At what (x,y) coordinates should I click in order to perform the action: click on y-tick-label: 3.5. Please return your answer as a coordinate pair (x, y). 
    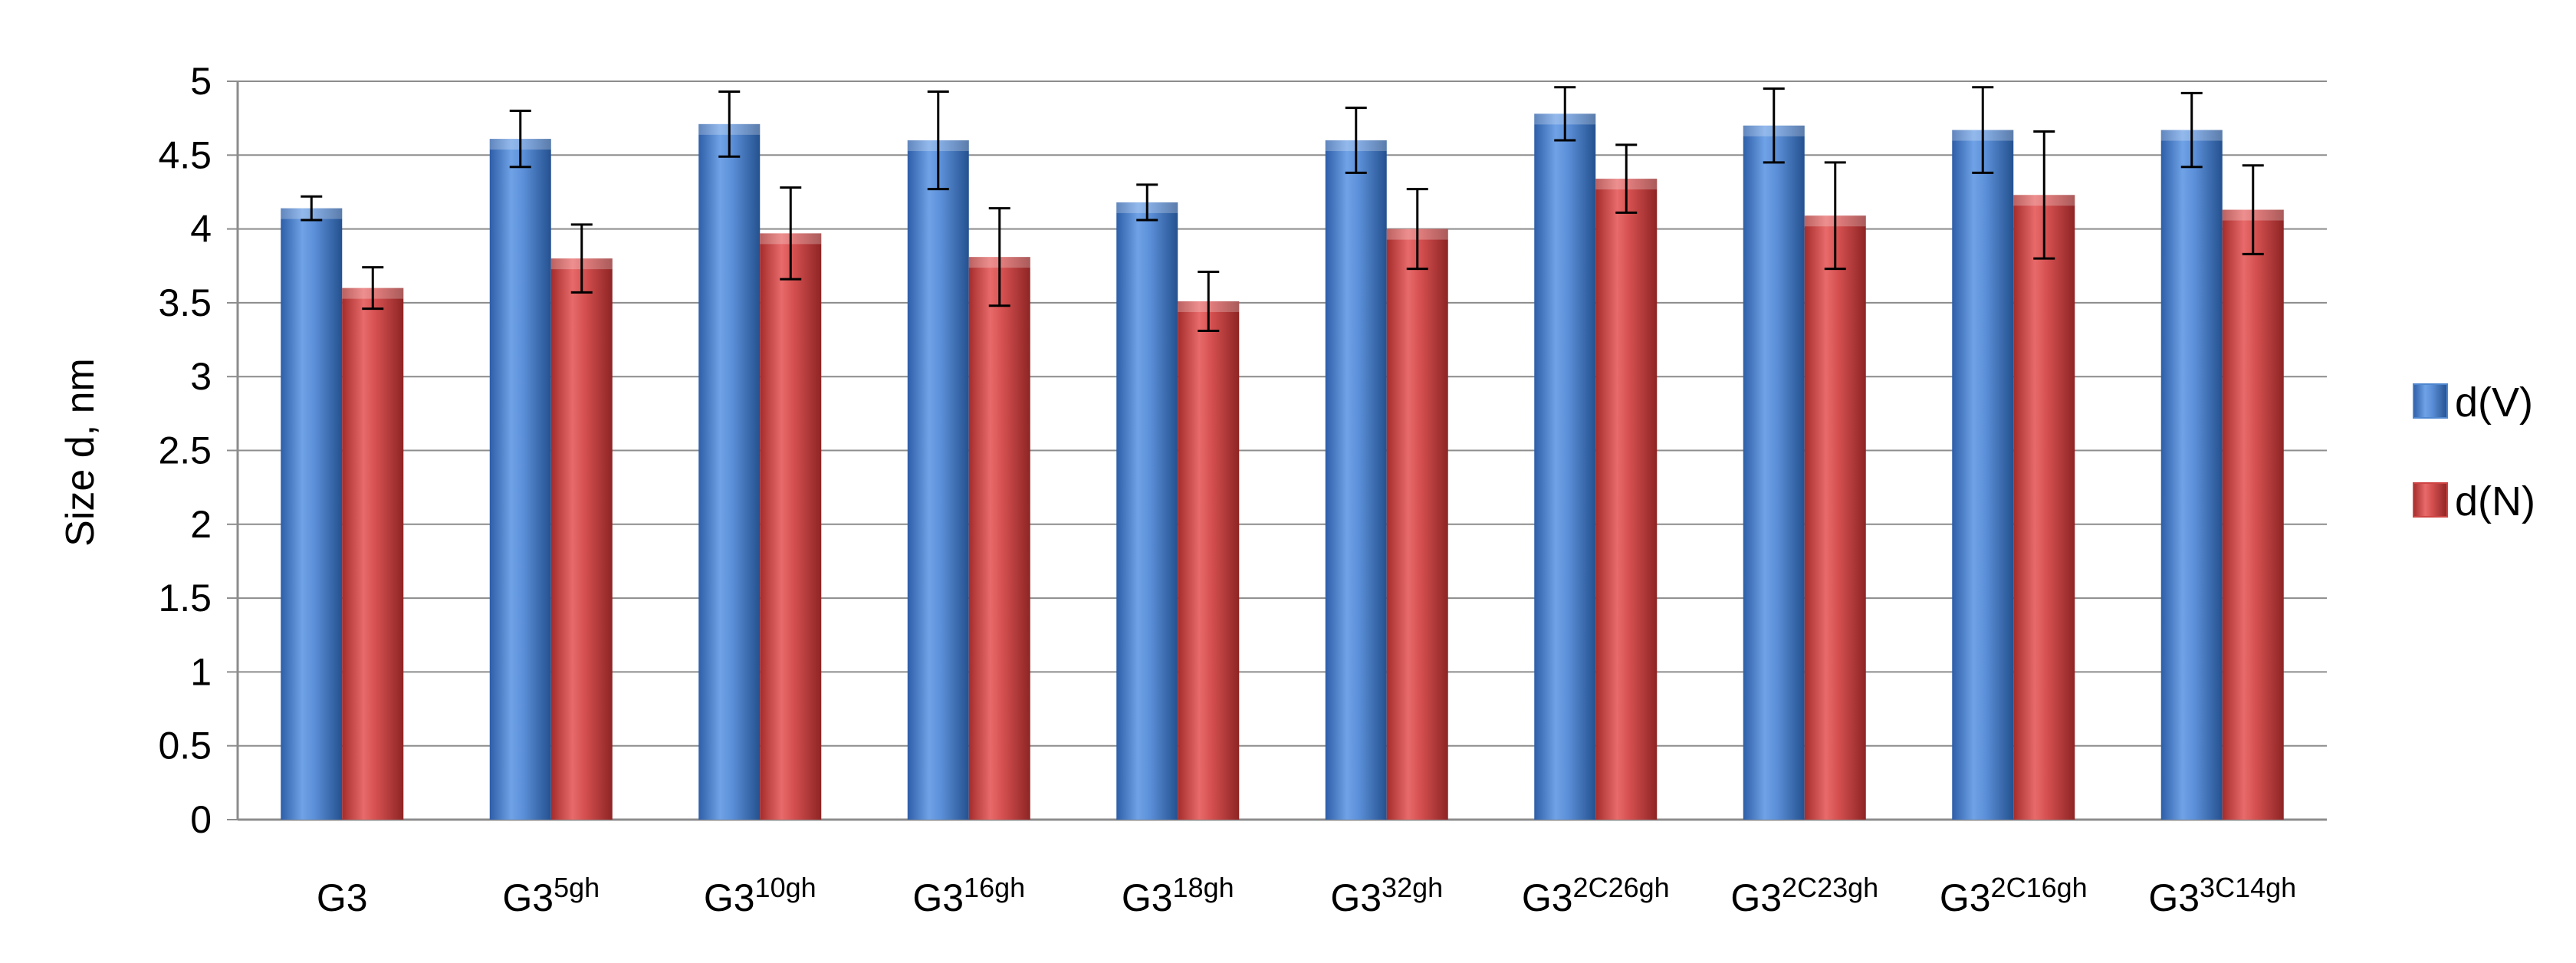
    Looking at the image, I should click on (185, 302).